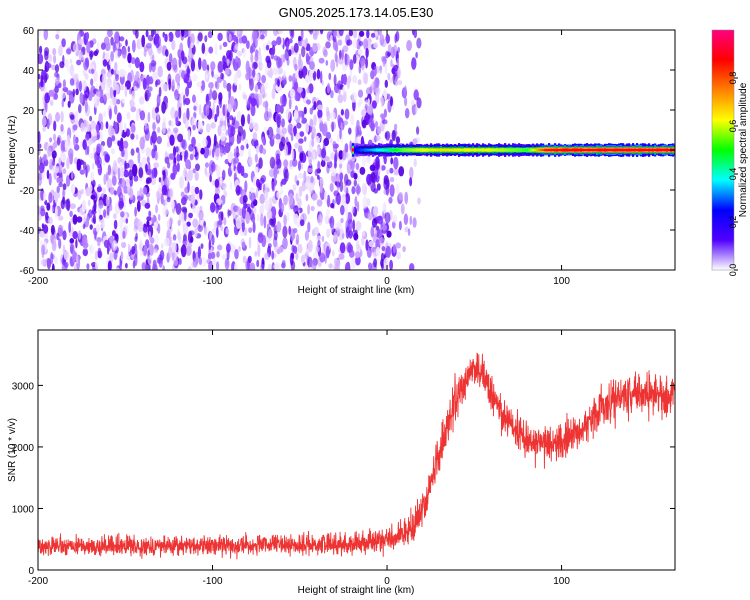 The height and width of the screenshot is (600, 750). I want to click on y-tick-label: 0, so click(31, 151).